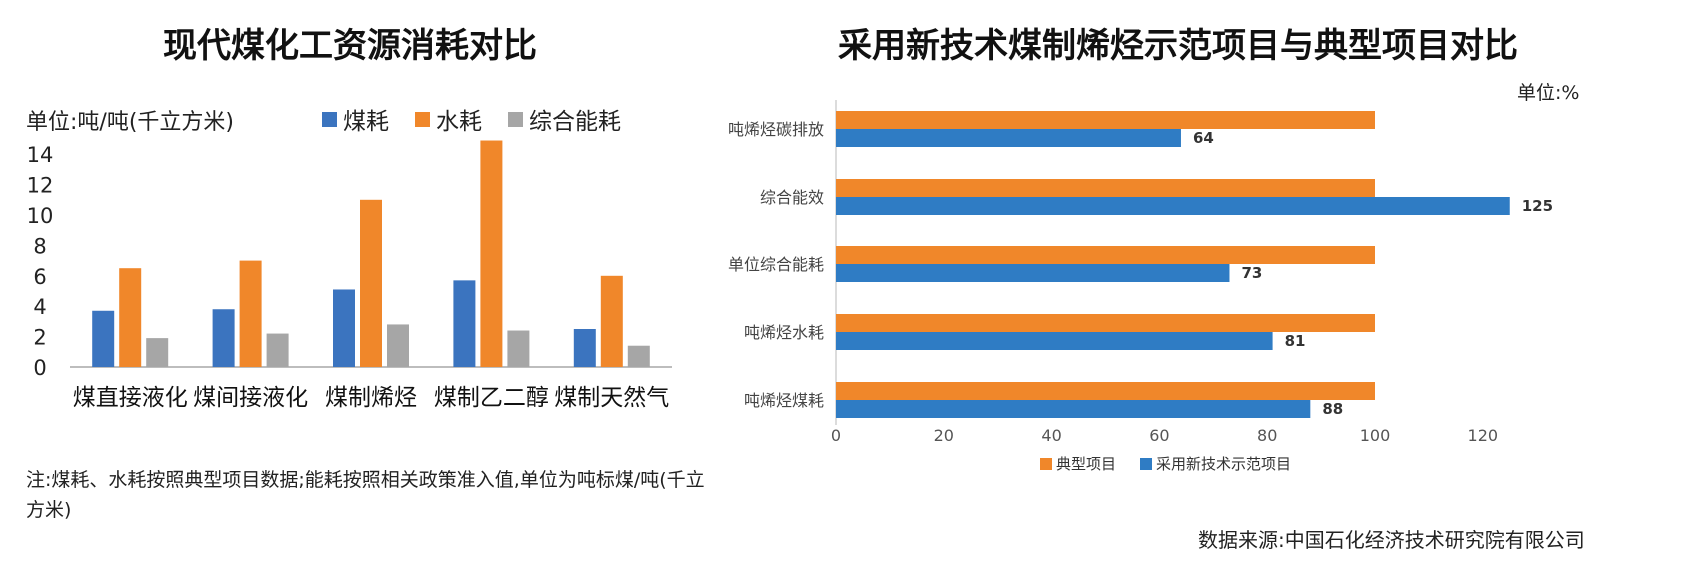 The width and height of the screenshot is (1685, 563). I want to click on x-category-label: 煤间接液化, so click(250, 398).